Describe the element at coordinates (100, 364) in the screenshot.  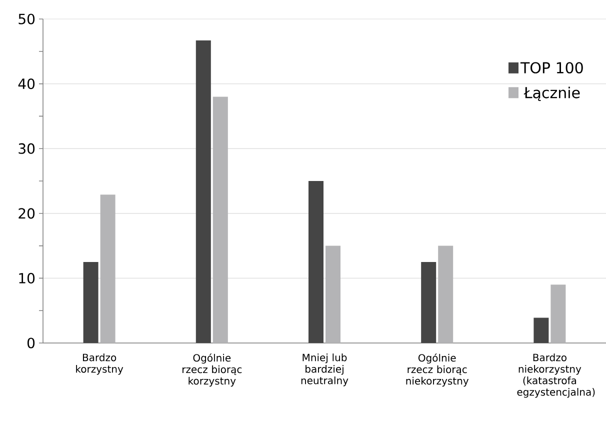
I see `x-tick-label: Bardzo korzystny` at that location.